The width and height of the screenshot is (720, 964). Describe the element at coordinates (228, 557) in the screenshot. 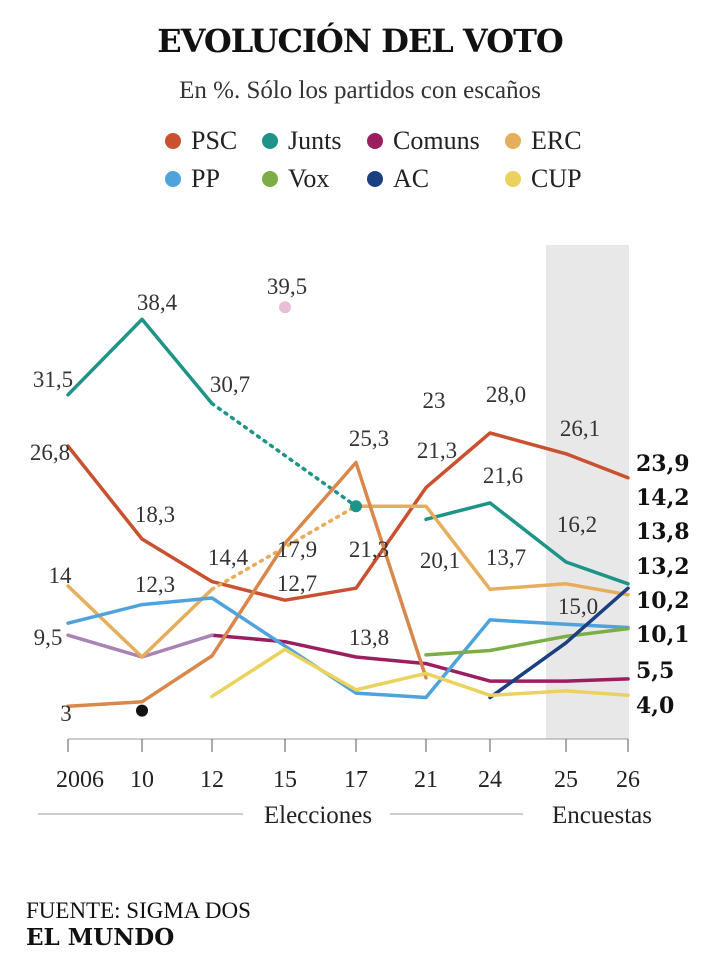

I see `data-label: 14,4` at that location.